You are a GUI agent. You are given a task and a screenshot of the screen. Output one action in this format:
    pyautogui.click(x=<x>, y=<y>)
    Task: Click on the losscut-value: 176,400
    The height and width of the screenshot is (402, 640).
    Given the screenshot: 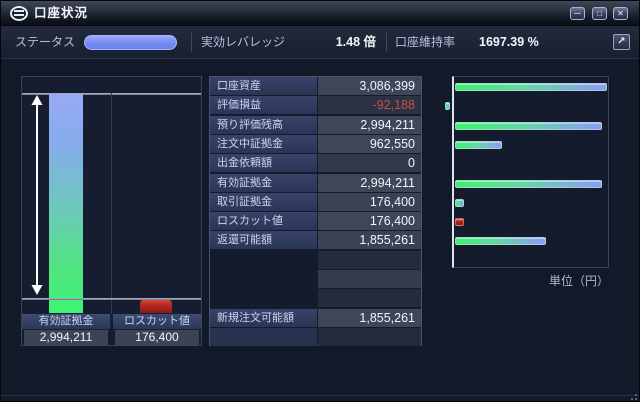 What is the action you would take?
    pyautogui.click(x=157, y=337)
    